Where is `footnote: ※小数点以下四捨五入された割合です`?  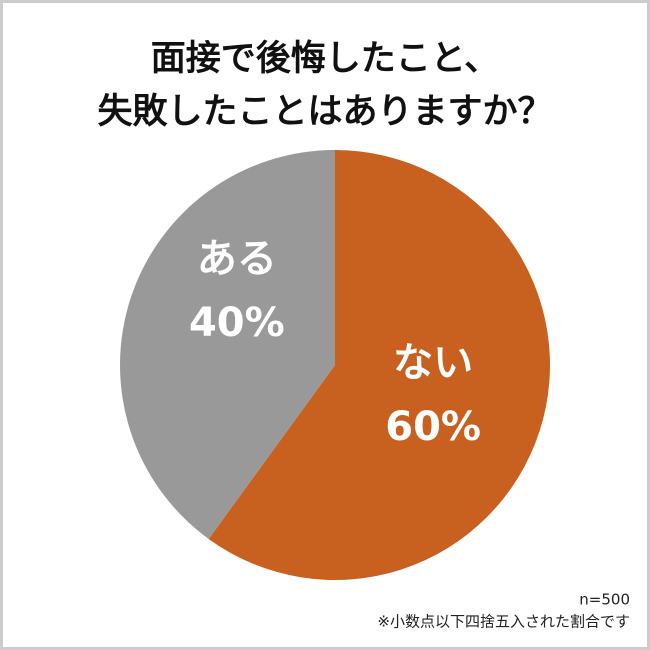
footnote: ※小数点以下四捨五入された割合です is located at coordinates (503, 622).